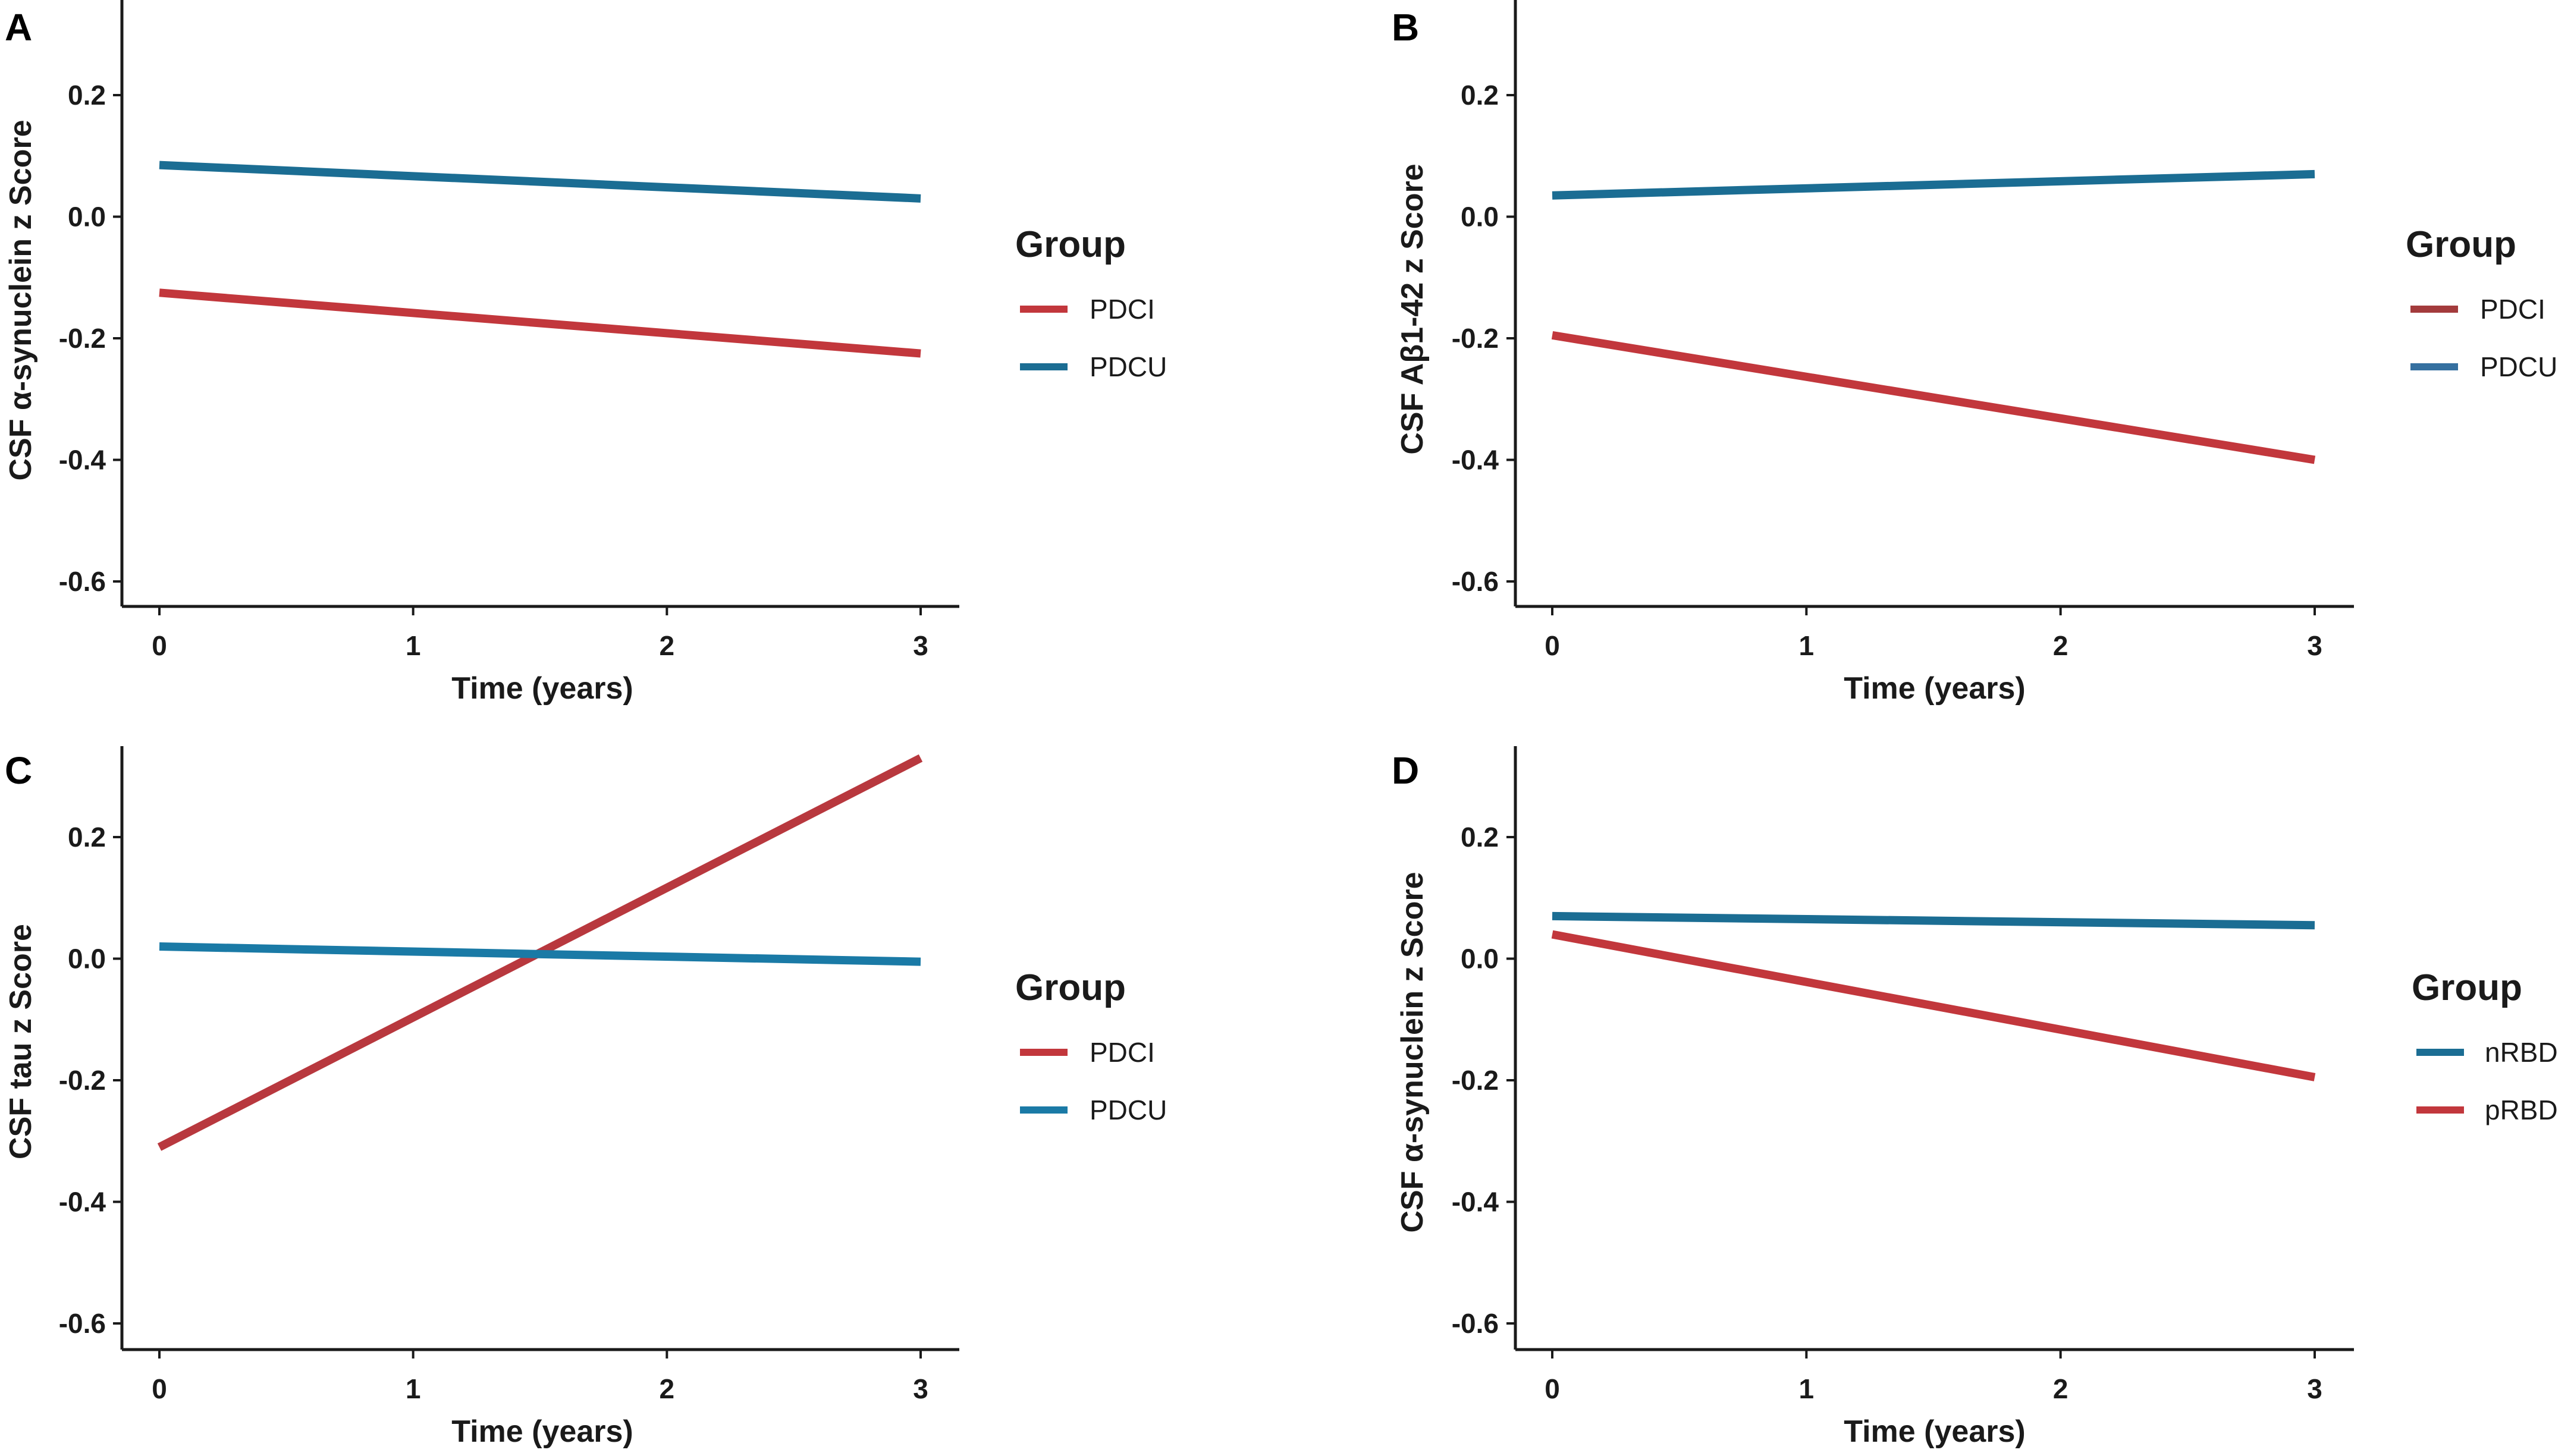 This screenshot has height=1456, width=2574. I want to click on panel-d-legend-label: pRBD, so click(2521, 1110).